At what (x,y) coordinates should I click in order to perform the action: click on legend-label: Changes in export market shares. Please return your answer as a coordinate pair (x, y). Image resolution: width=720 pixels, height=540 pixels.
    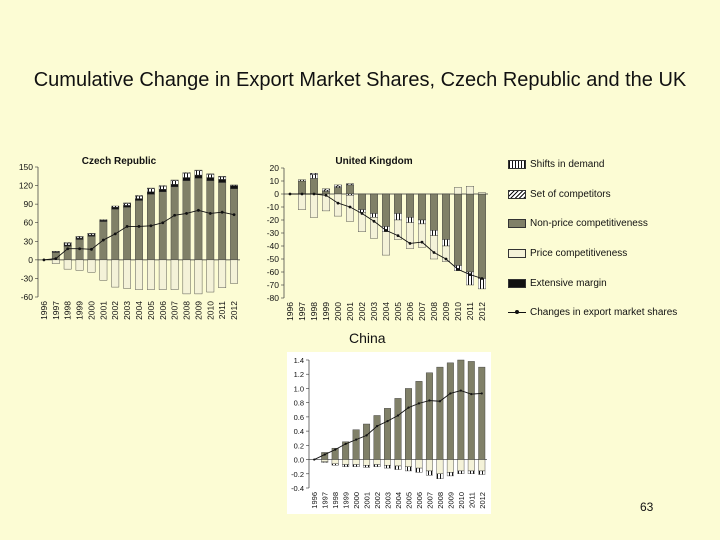
    Looking at the image, I should click on (604, 312).